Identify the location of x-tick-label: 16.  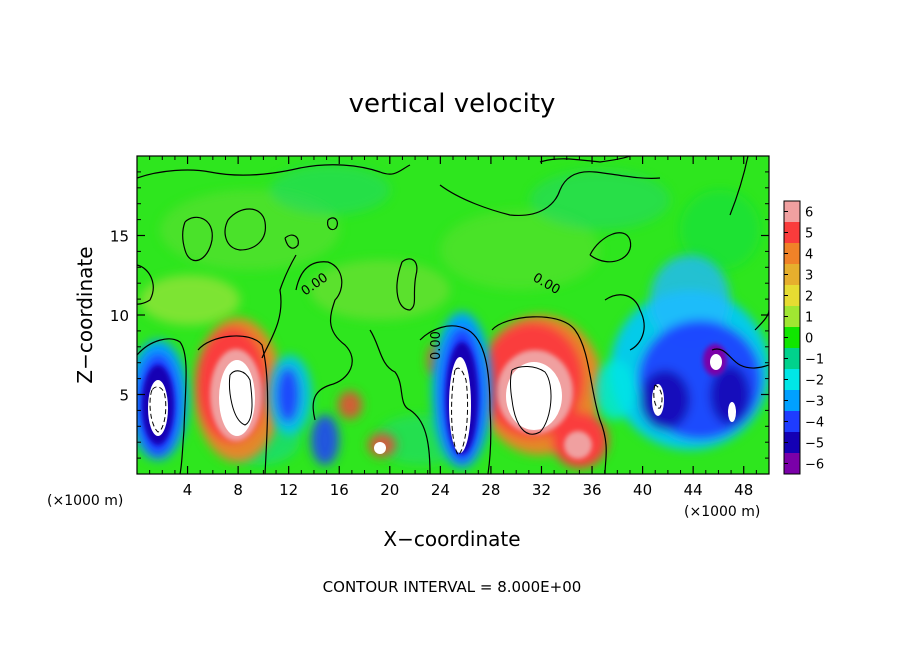
(339, 490).